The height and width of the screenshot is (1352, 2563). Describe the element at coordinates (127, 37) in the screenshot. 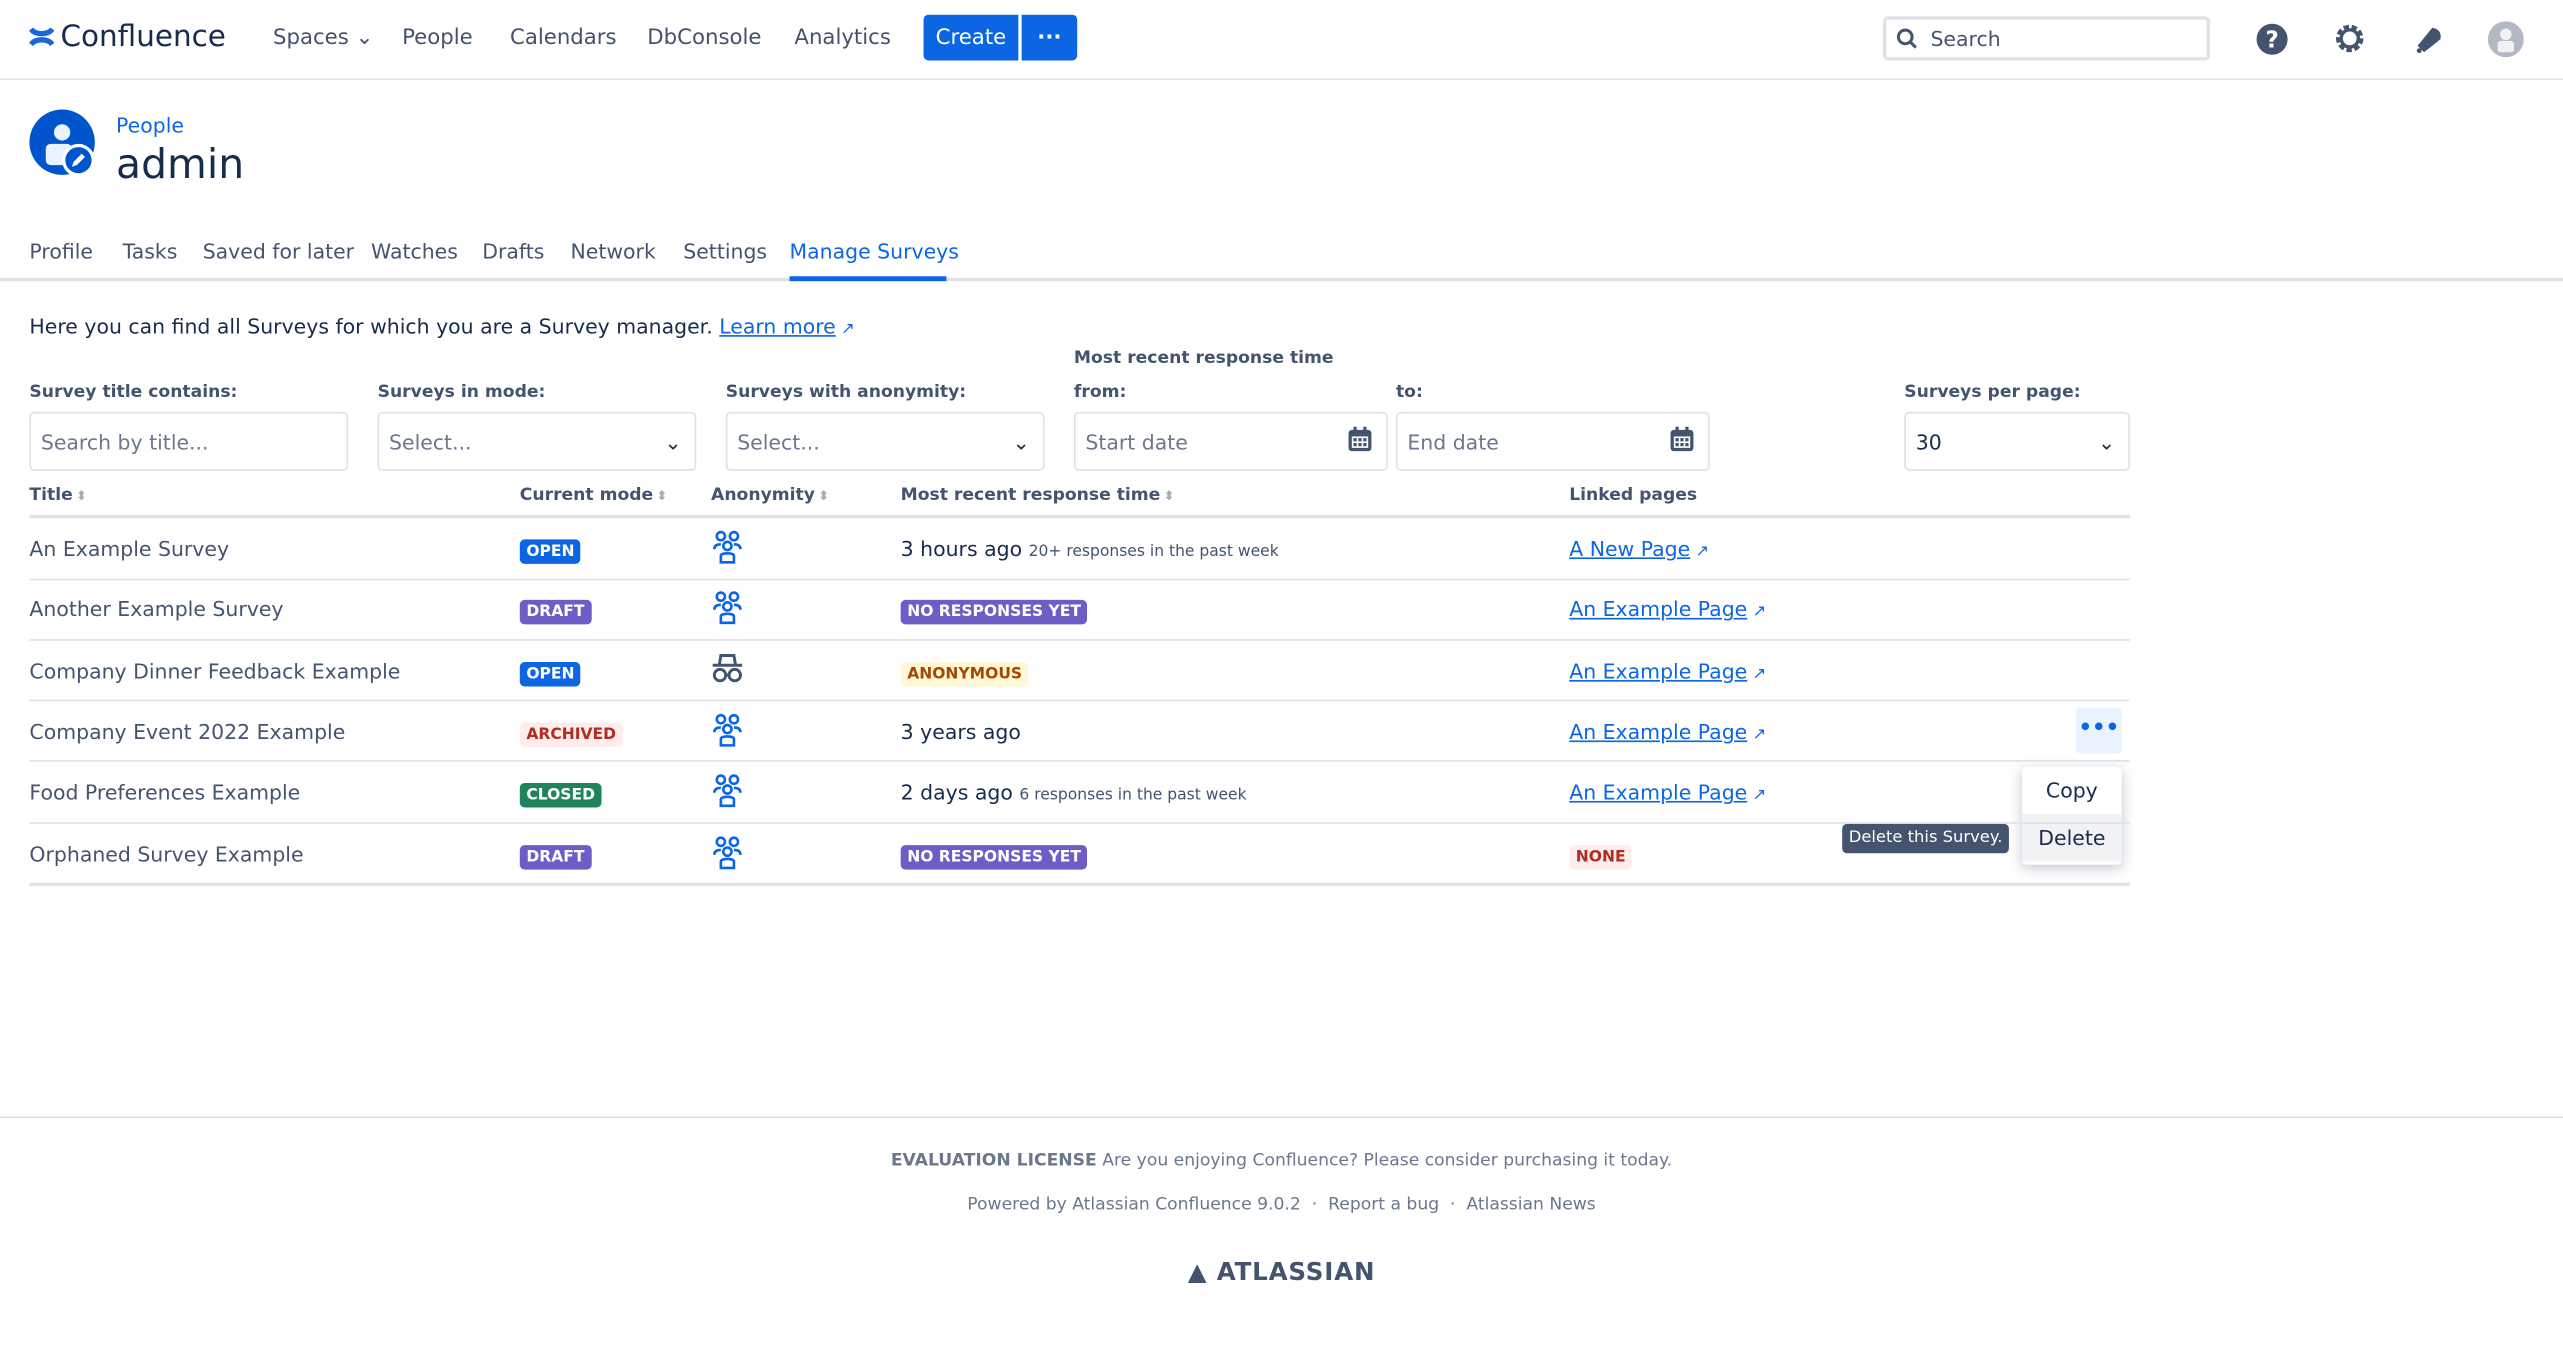

I see `confluence-logo: Confluence` at that location.